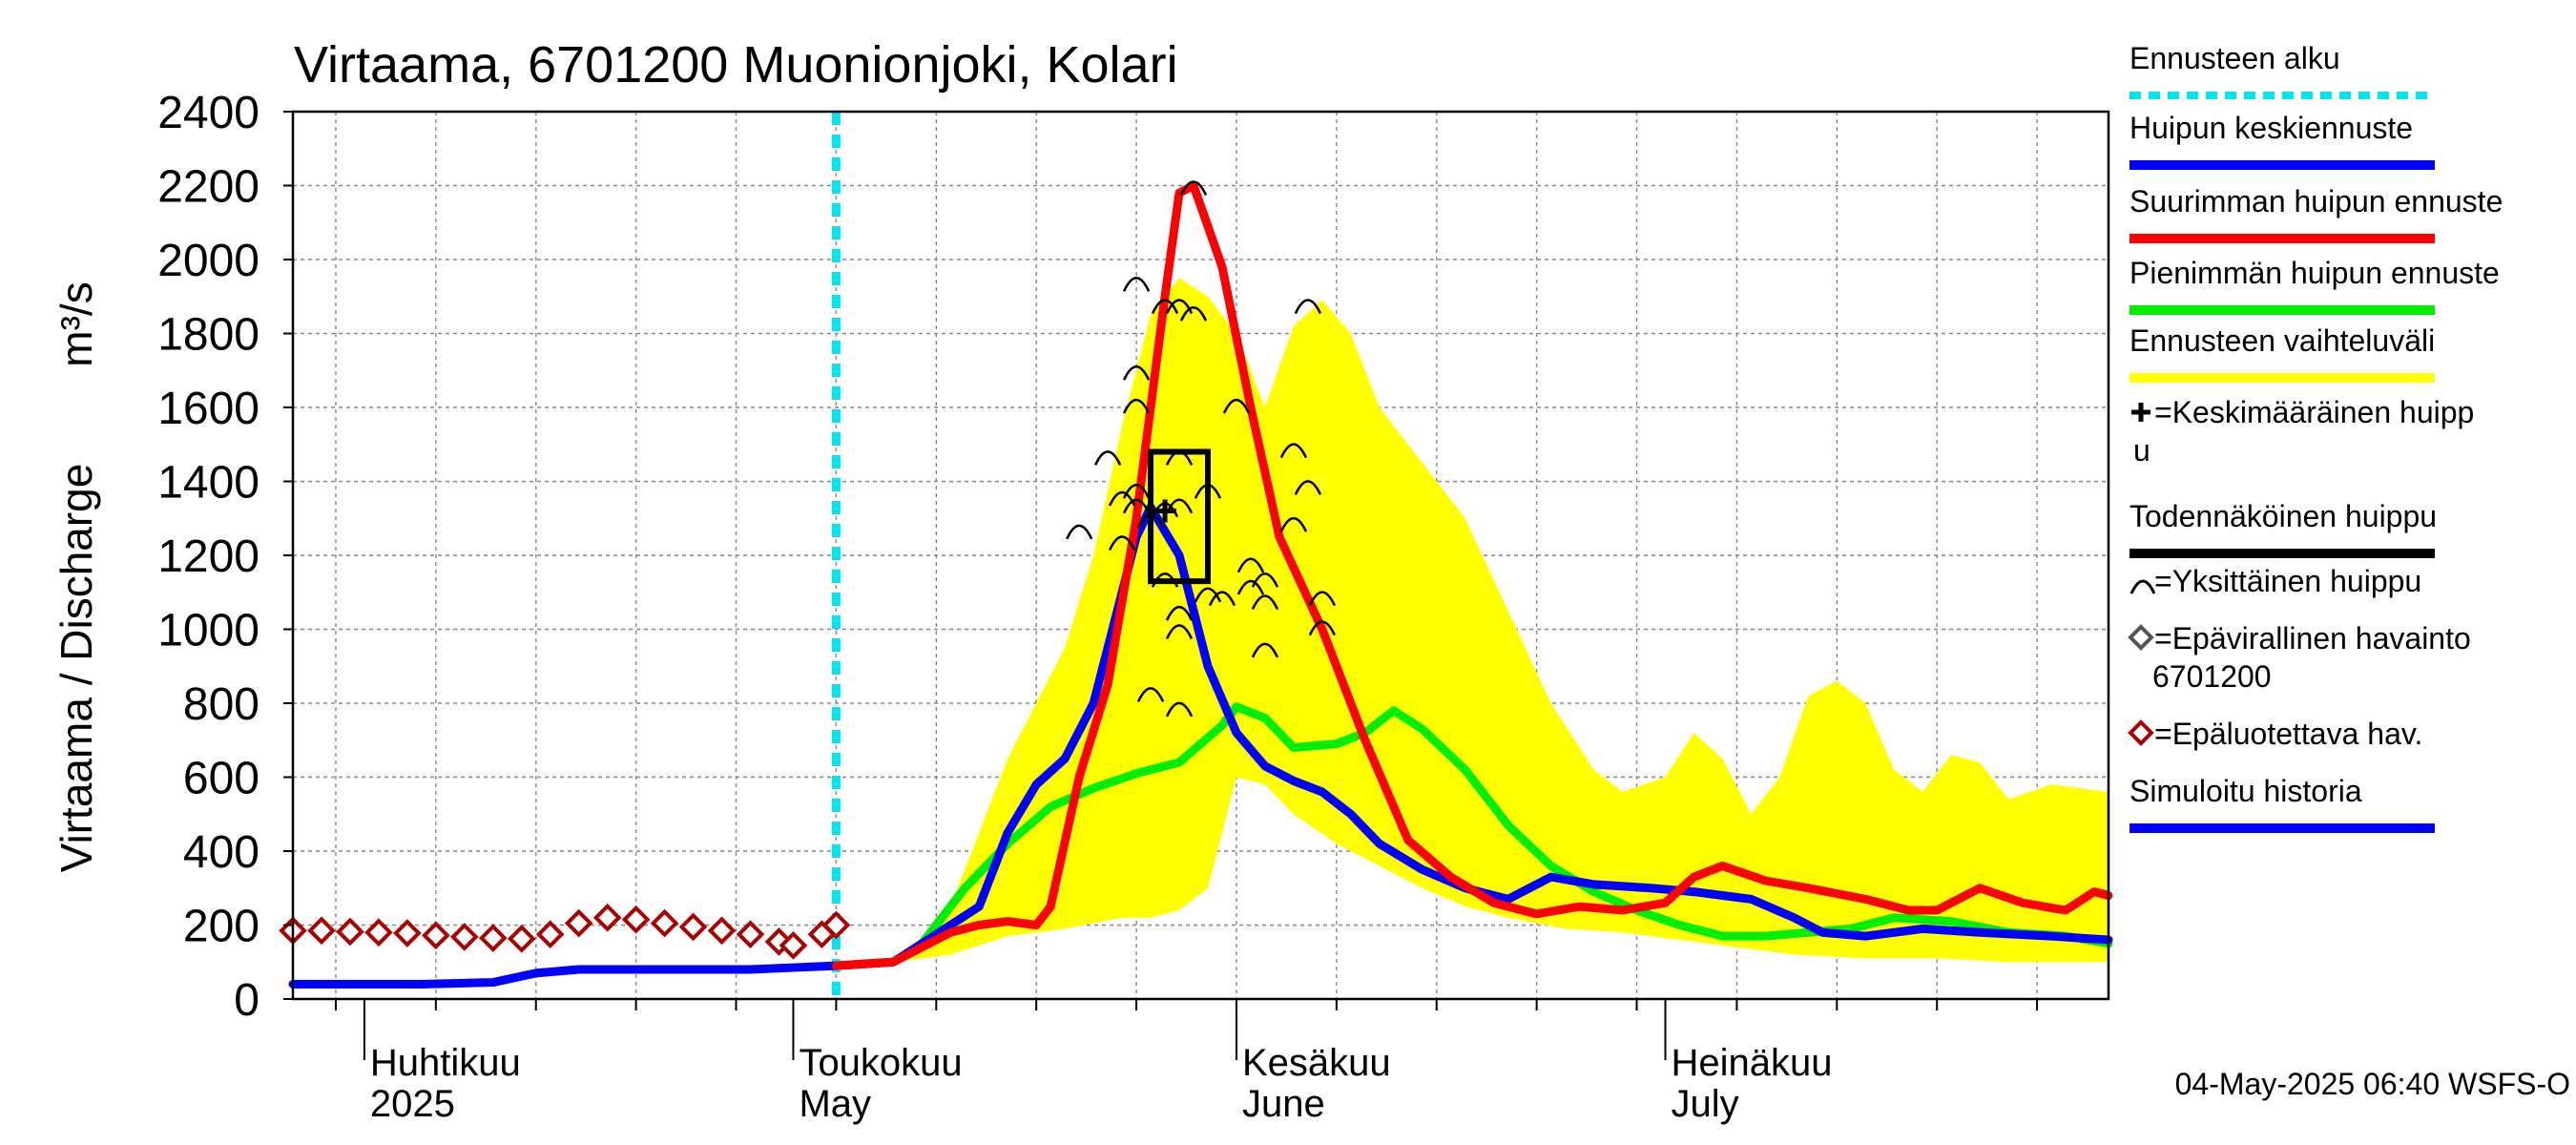  Describe the element at coordinates (208, 113) in the screenshot. I see `y-tick-label: 2400` at that location.